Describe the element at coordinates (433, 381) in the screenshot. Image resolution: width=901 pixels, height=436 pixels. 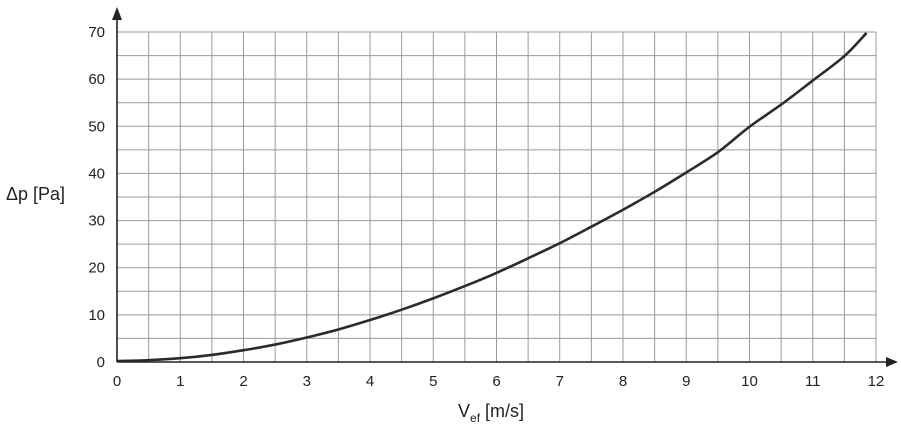
I see `x-tick-label: 5` at that location.